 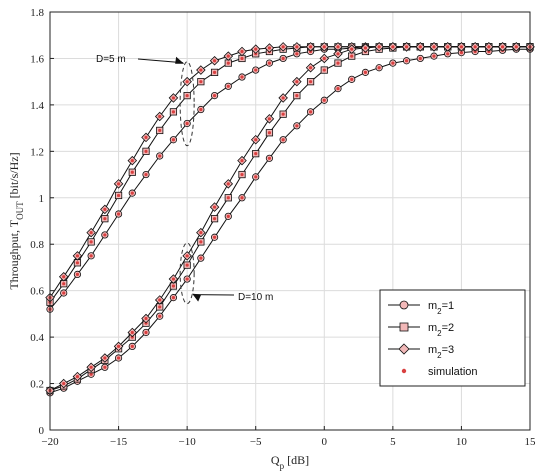 I want to click on y-tick-label: 1.2, so click(x=37, y=152).